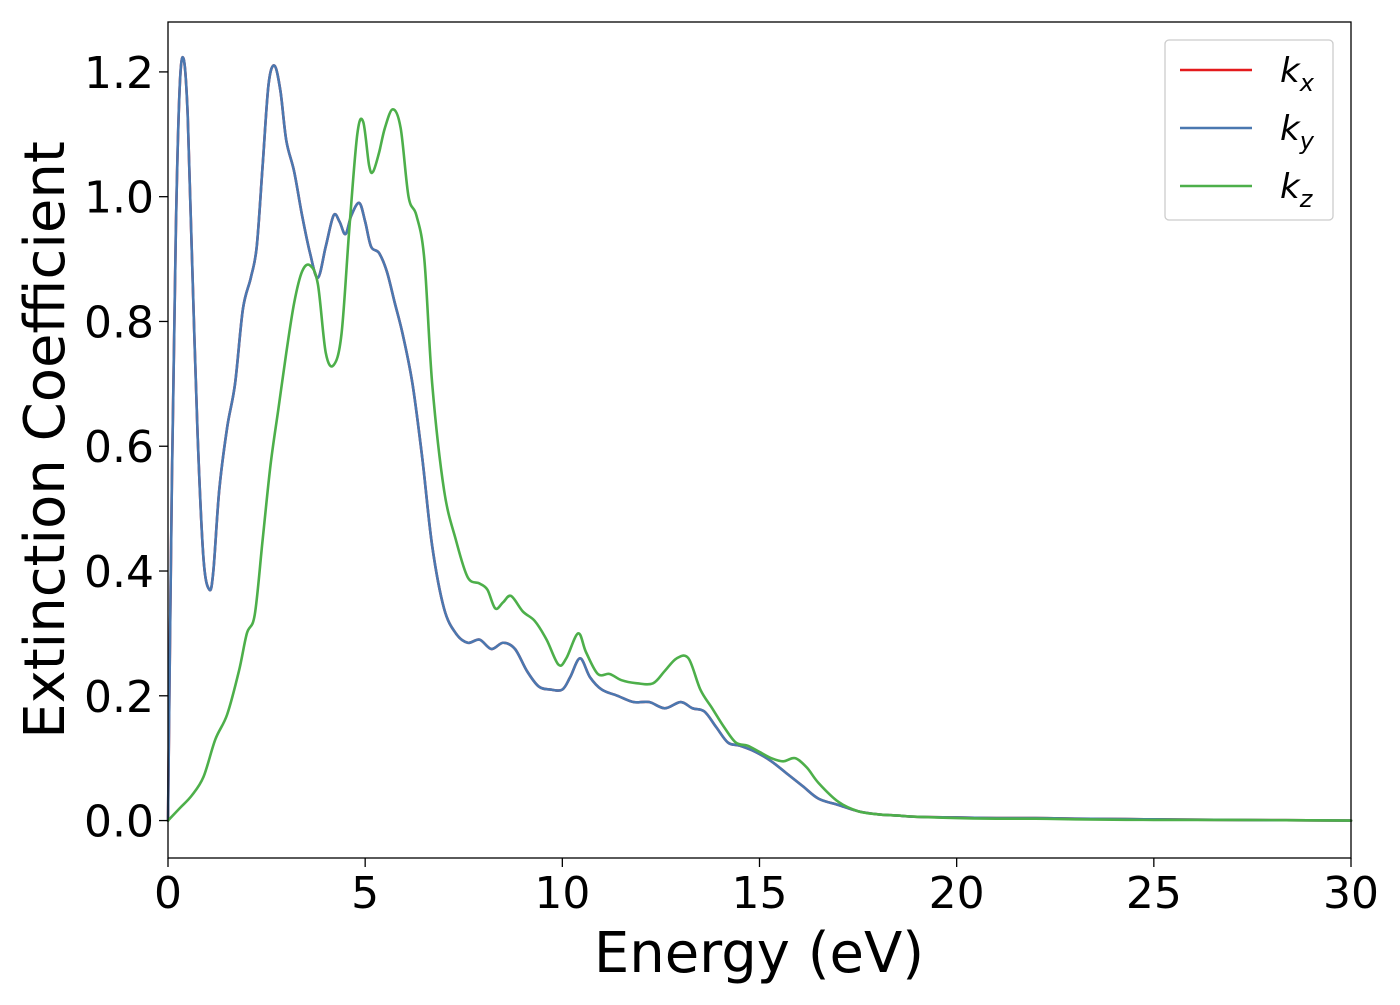 This screenshot has height=1005, width=1400. Describe the element at coordinates (119, 73) in the screenshot. I see `y-tick-label: 1.2` at that location.